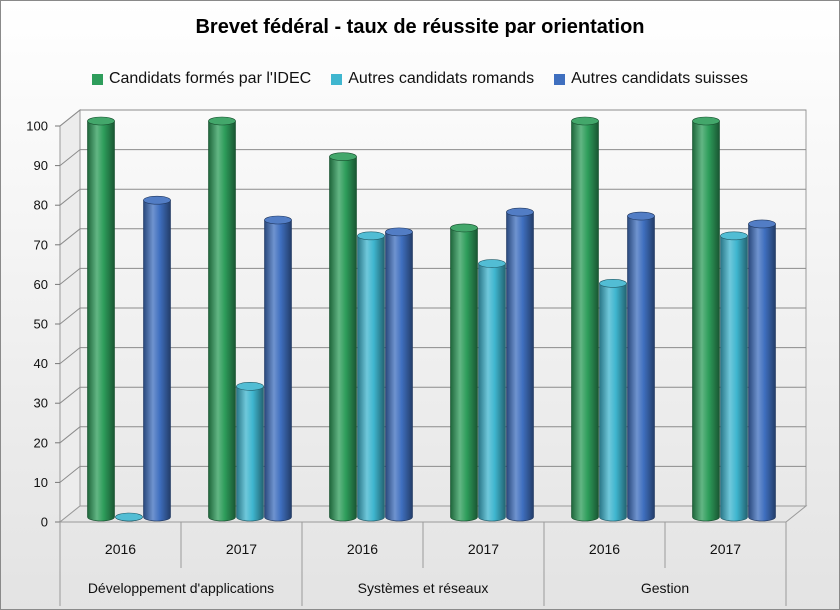  What do you see at coordinates (41, 442) in the screenshot?
I see `y-tick-label: 20` at bounding box center [41, 442].